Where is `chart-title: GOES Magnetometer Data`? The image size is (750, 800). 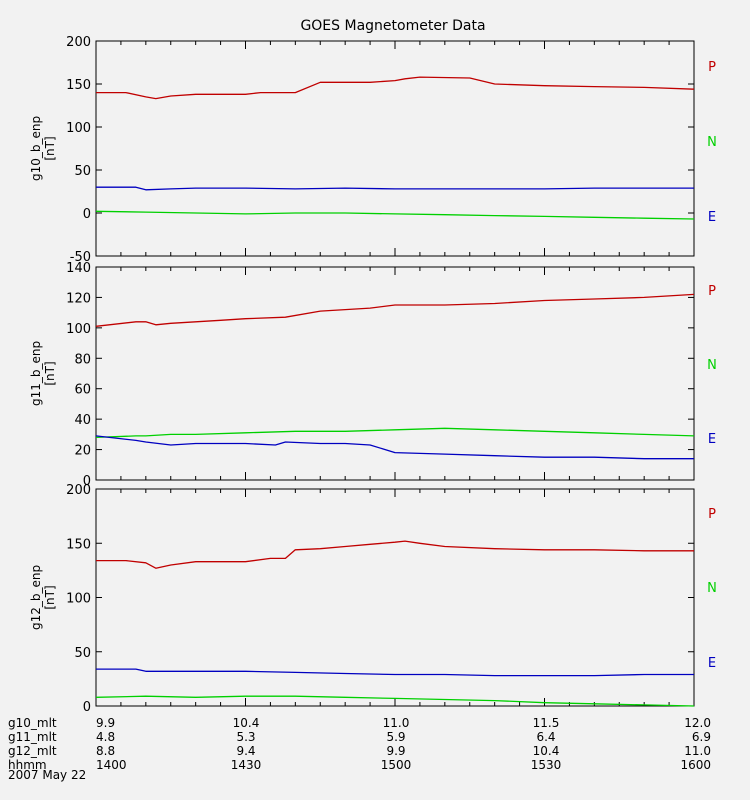
chart-title: GOES Magnetometer Data is located at coordinates (392, 26).